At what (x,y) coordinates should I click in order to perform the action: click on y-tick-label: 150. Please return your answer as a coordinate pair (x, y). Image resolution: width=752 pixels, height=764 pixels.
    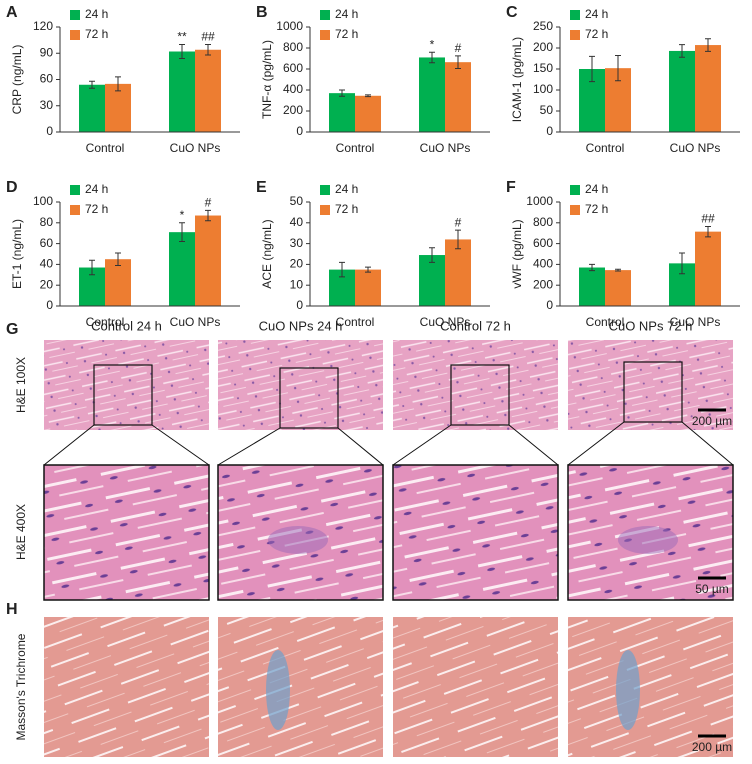
    Looking at the image, I should click on (543, 68).